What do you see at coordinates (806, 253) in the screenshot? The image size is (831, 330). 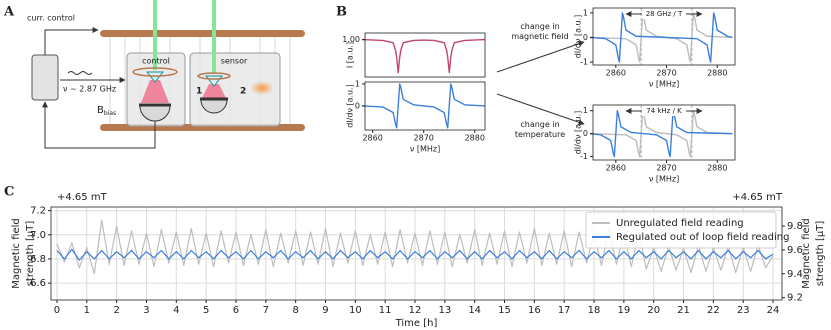 I see `y-axis-label: Magnetic field` at bounding box center [806, 253].